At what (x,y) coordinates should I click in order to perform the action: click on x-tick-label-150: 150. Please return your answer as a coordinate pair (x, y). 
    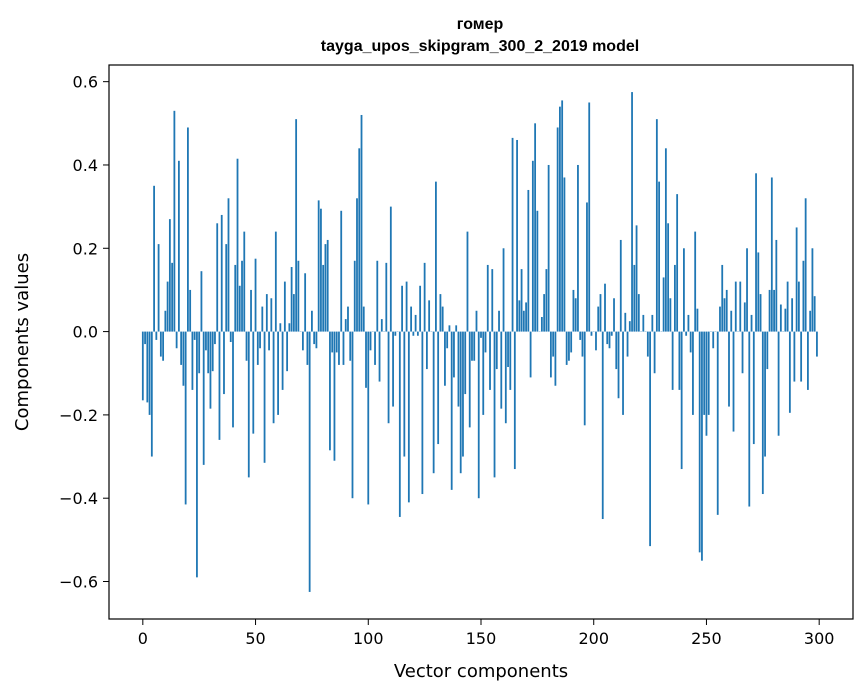
    Looking at the image, I should click on (481, 638).